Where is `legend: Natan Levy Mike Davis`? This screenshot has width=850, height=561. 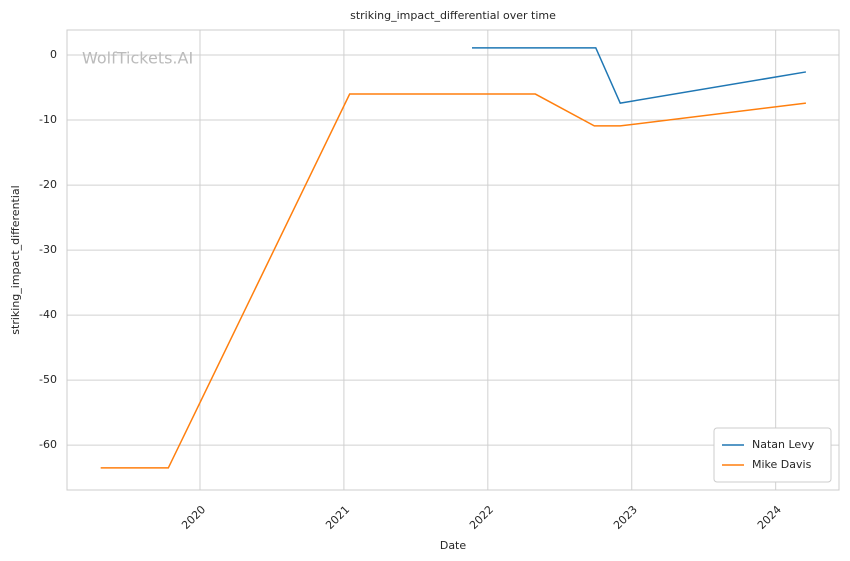 legend: Natan Levy Mike Davis is located at coordinates (772, 455).